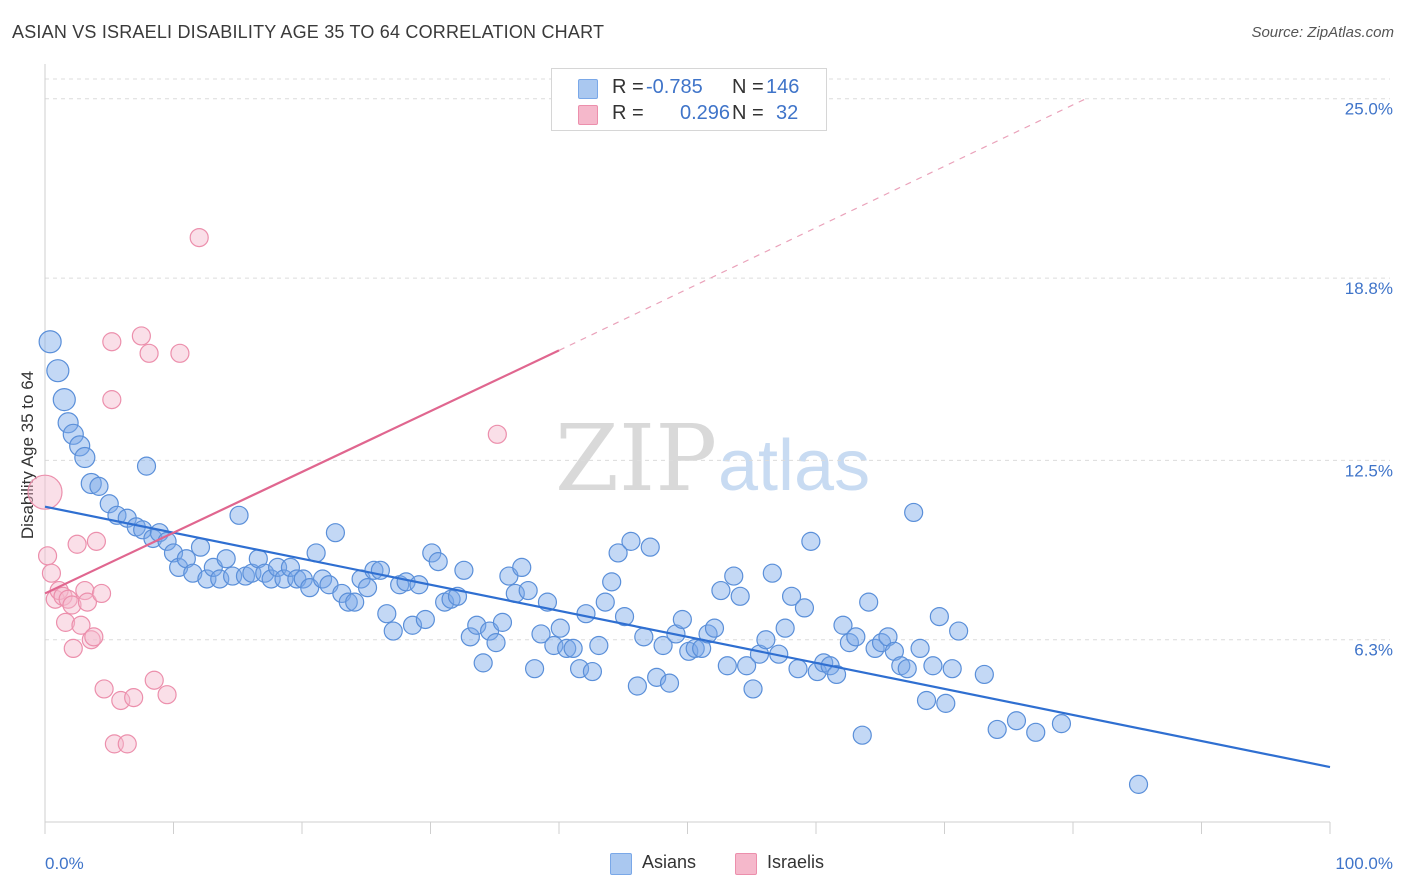 This screenshot has width=1406, height=892. I want to click on legend-r-value: -0.785, so click(674, 87).